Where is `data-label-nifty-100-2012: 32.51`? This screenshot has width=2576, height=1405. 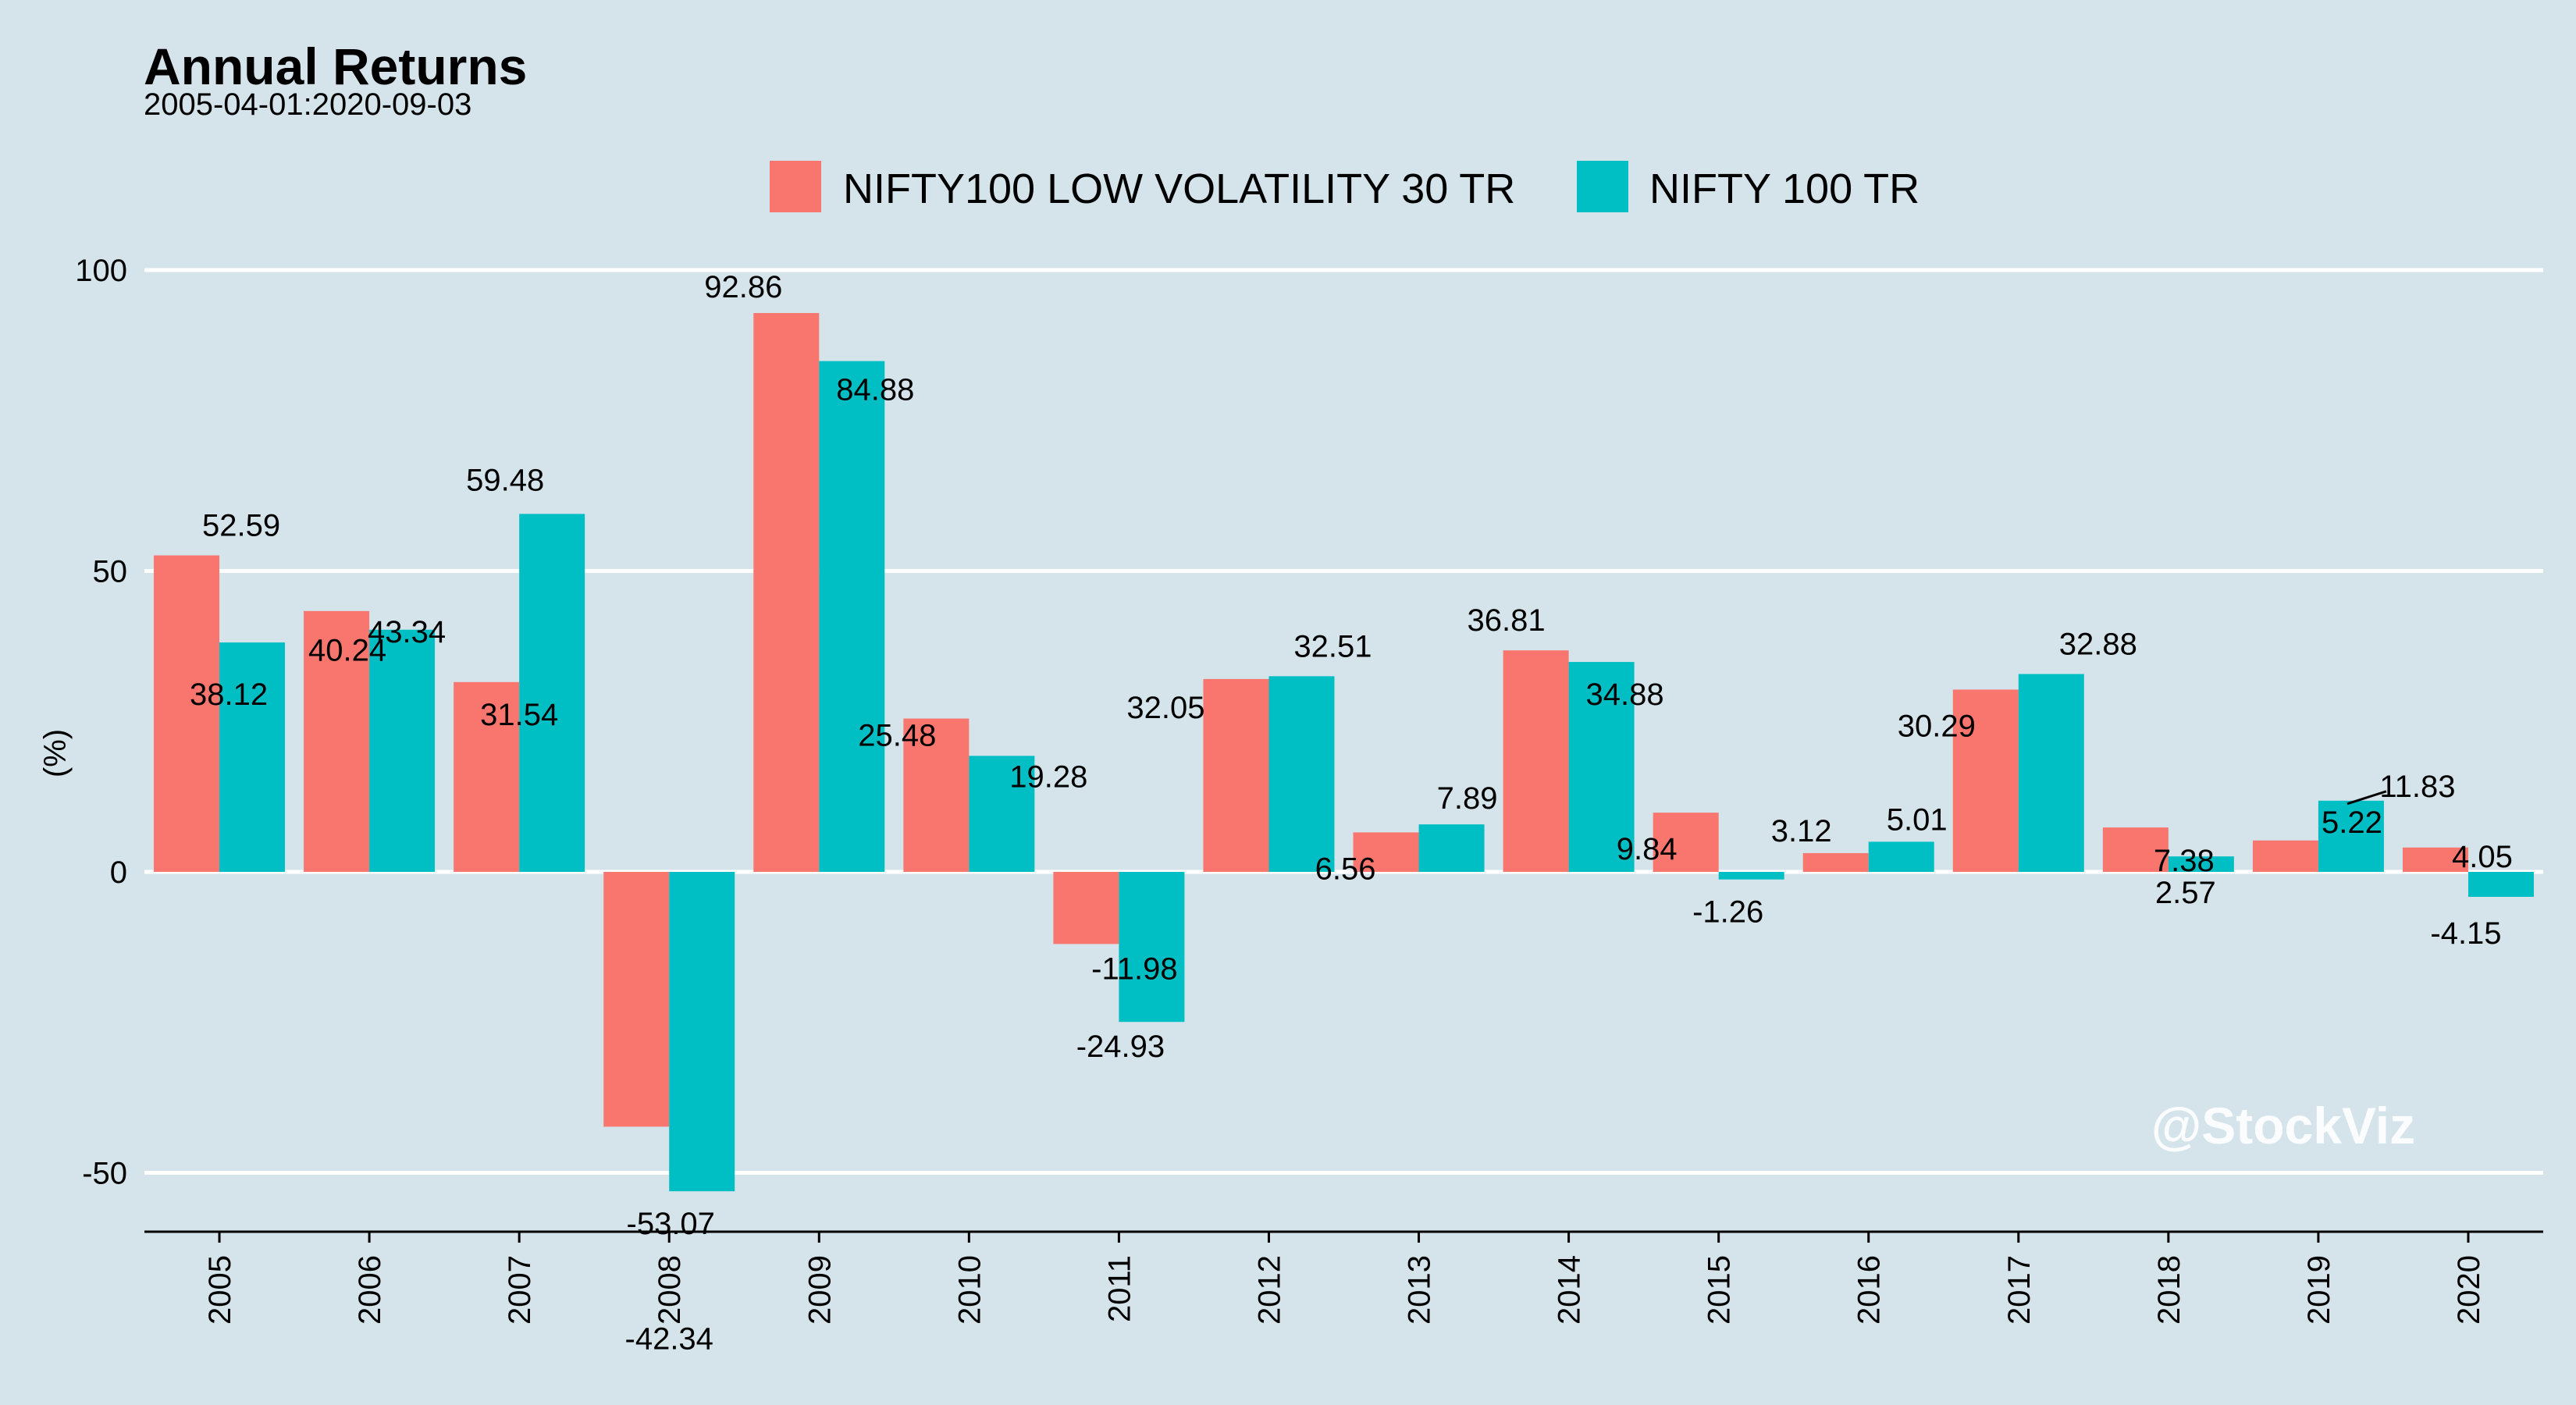 data-label-nifty-100-2012: 32.51 is located at coordinates (1332, 646).